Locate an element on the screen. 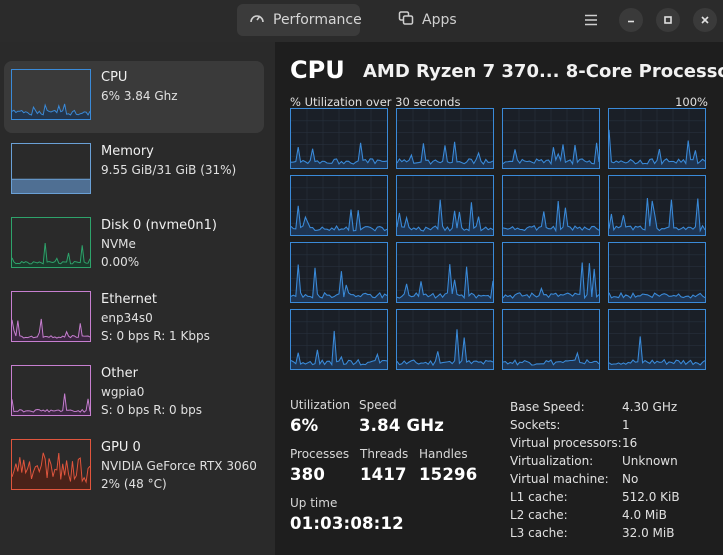  spec-row: Virtual processors: 16 is located at coordinates (595, 443).